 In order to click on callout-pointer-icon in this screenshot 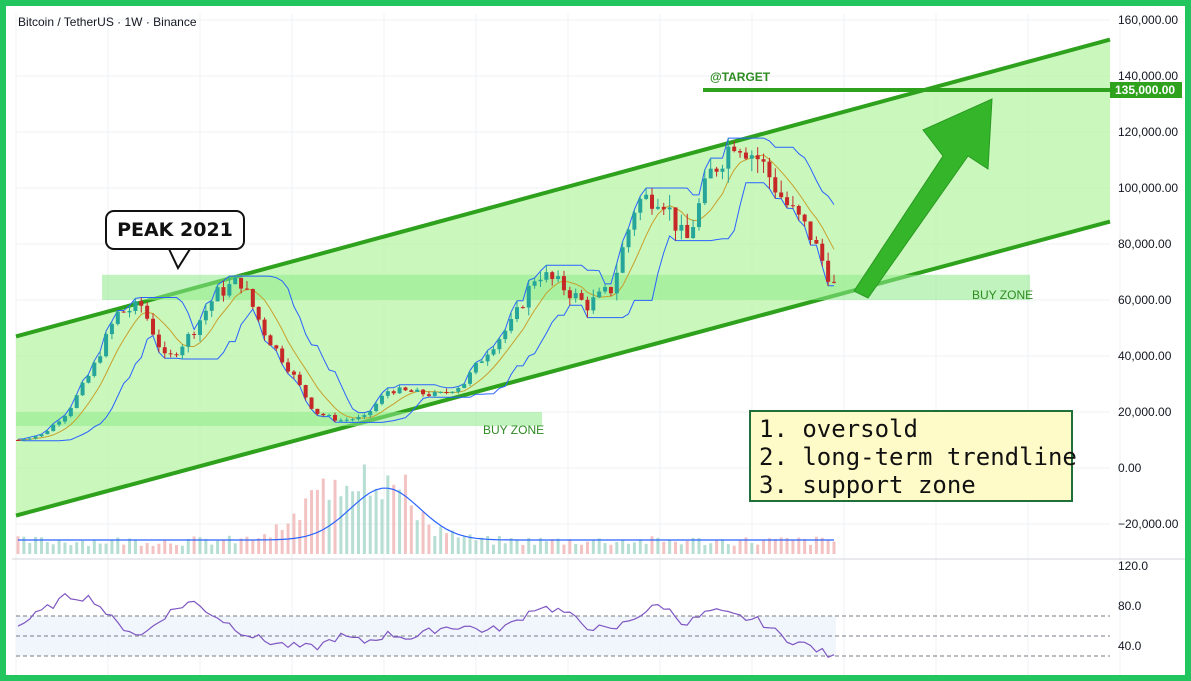, I will do `click(179, 259)`.